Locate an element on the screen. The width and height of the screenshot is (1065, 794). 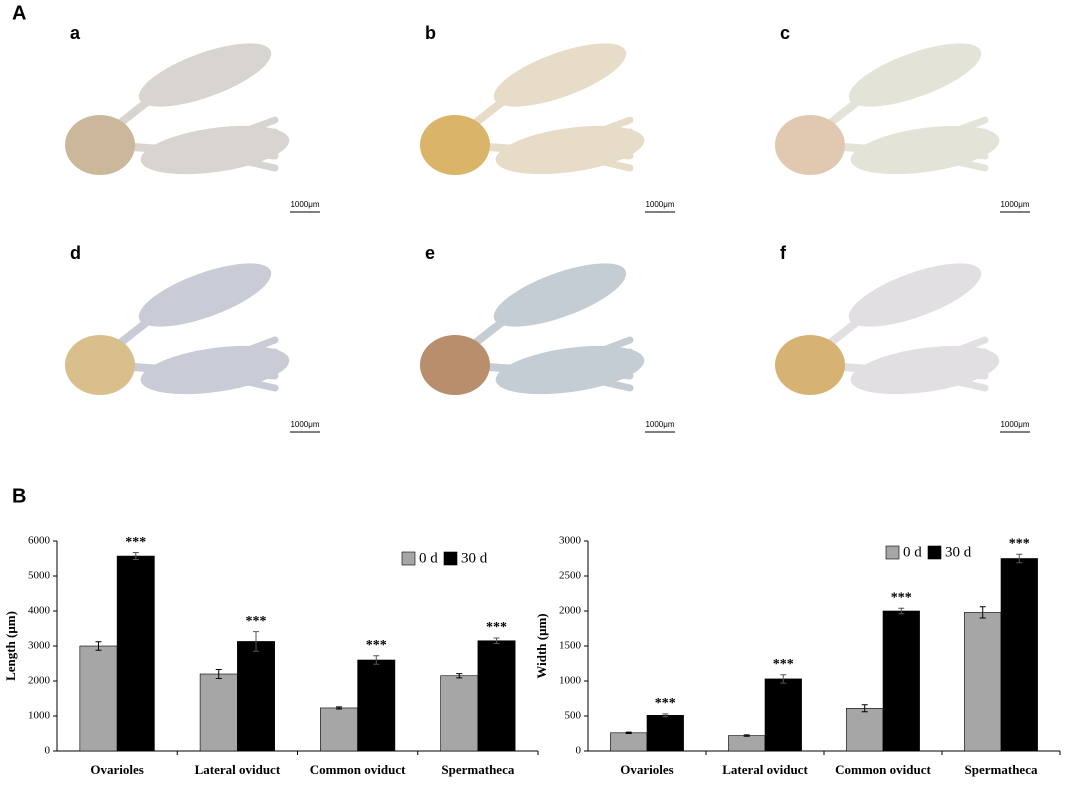
y-tick-label: 1500 is located at coordinates (570, 646).